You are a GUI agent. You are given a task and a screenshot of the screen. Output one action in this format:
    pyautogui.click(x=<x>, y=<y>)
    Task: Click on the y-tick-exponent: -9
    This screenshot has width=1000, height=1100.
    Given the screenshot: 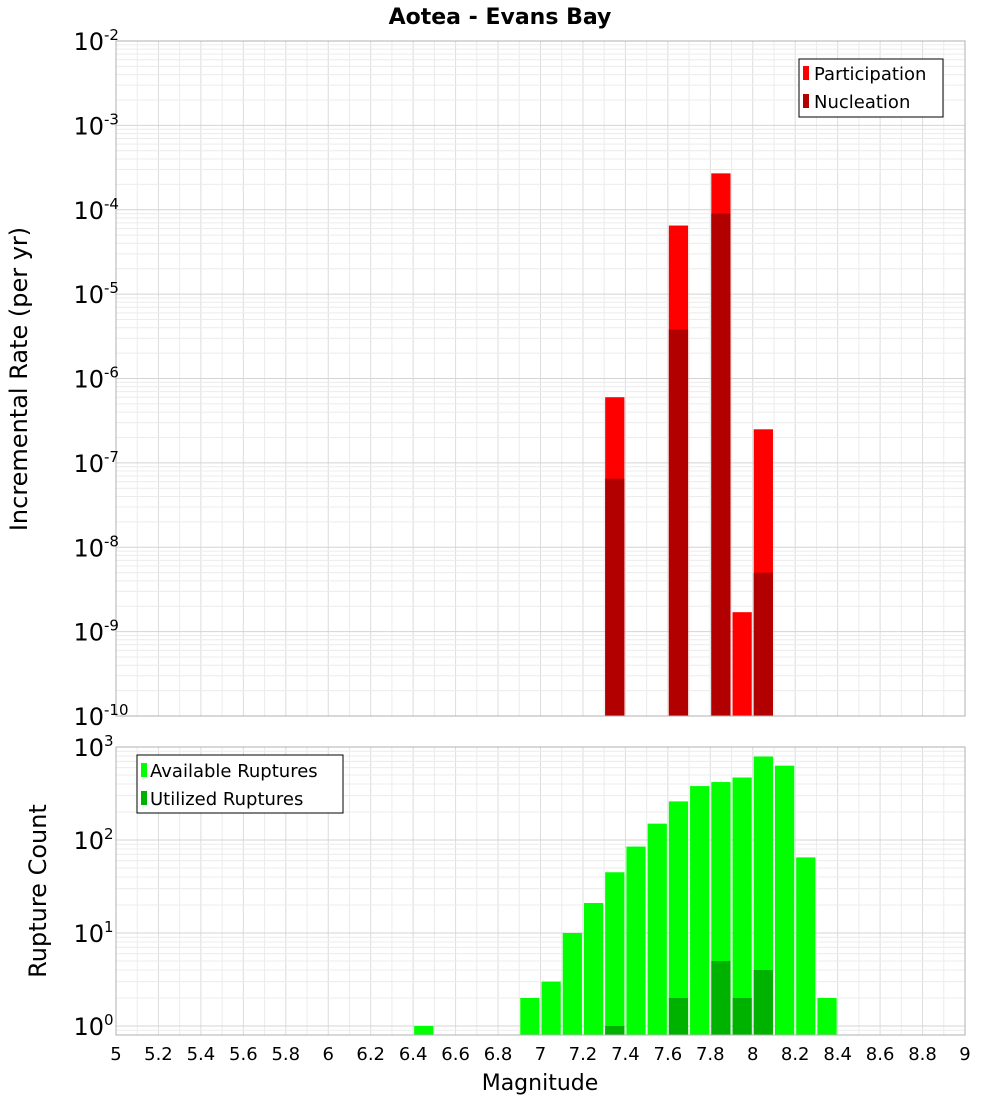 What is the action you would take?
    pyautogui.click(x=111, y=626)
    